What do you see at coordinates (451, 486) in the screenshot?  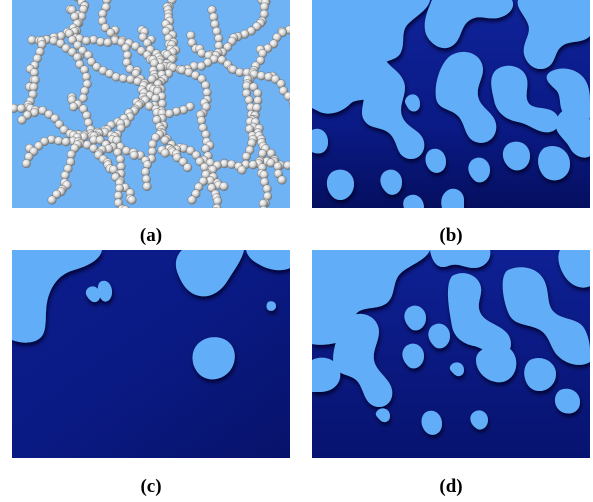 I see `panel-d-caption: (d)` at bounding box center [451, 486].